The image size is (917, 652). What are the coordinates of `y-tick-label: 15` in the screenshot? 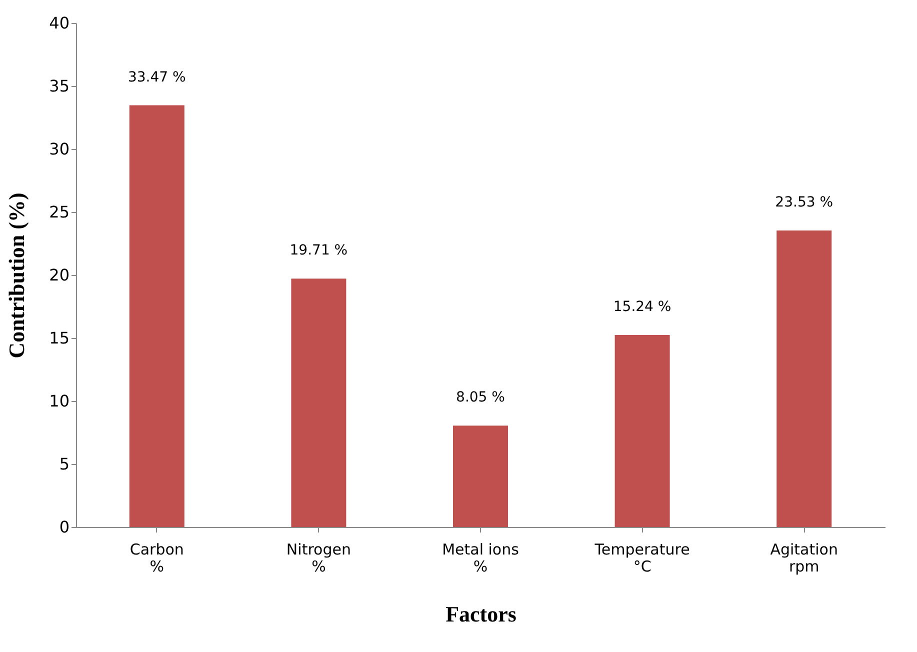 It's located at (59, 338).